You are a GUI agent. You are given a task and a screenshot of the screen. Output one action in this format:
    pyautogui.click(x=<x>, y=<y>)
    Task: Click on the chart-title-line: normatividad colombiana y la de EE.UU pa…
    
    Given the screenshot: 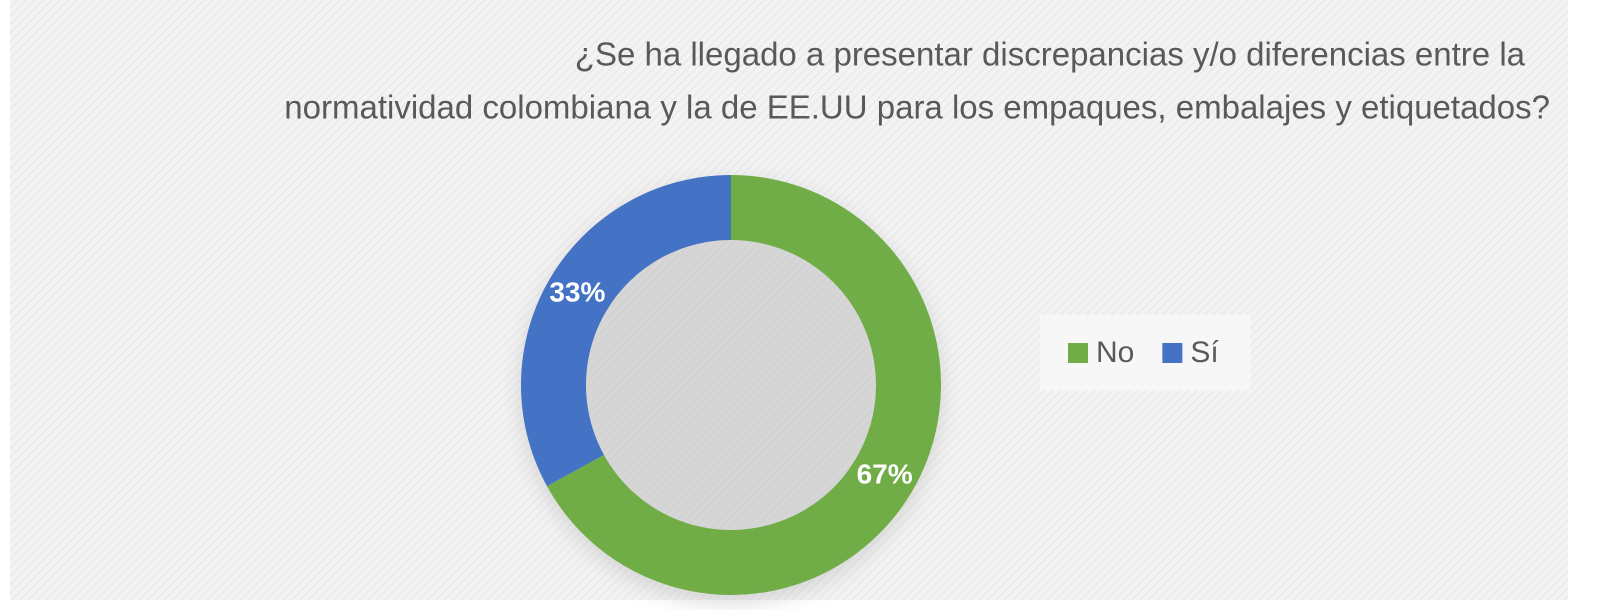 What is the action you would take?
    pyautogui.click(x=917, y=107)
    